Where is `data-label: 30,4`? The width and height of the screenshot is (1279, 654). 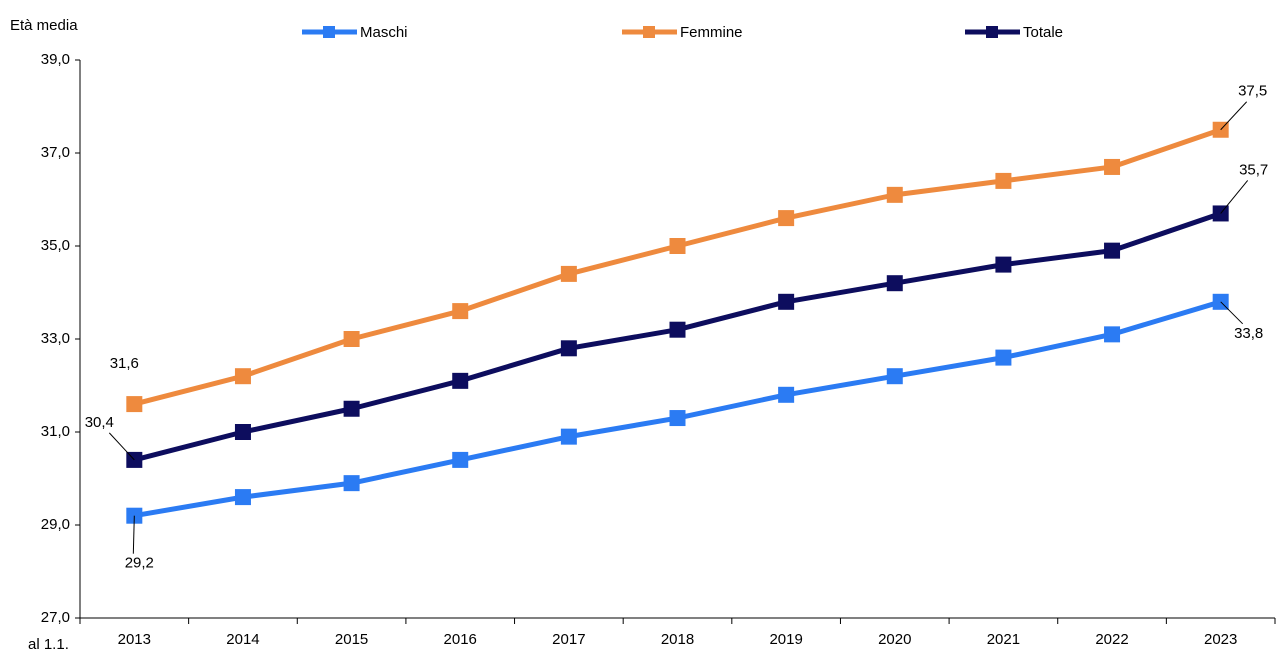 data-label: 30,4 is located at coordinates (99, 422).